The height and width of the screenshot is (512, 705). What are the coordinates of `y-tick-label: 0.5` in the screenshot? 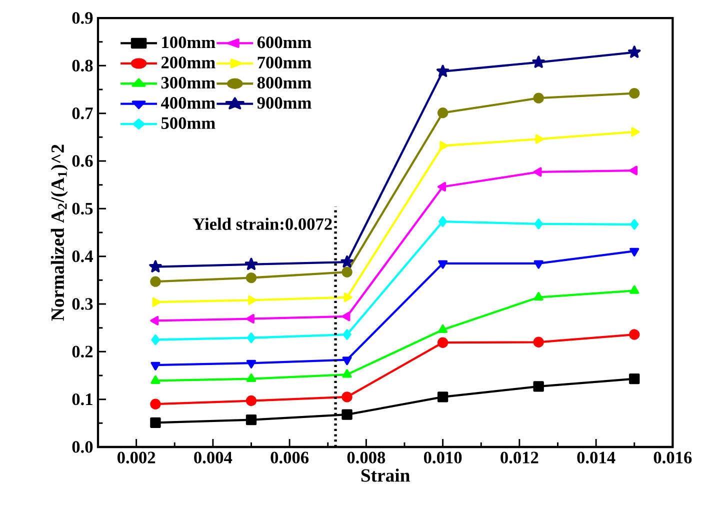 It's located at (82, 208).